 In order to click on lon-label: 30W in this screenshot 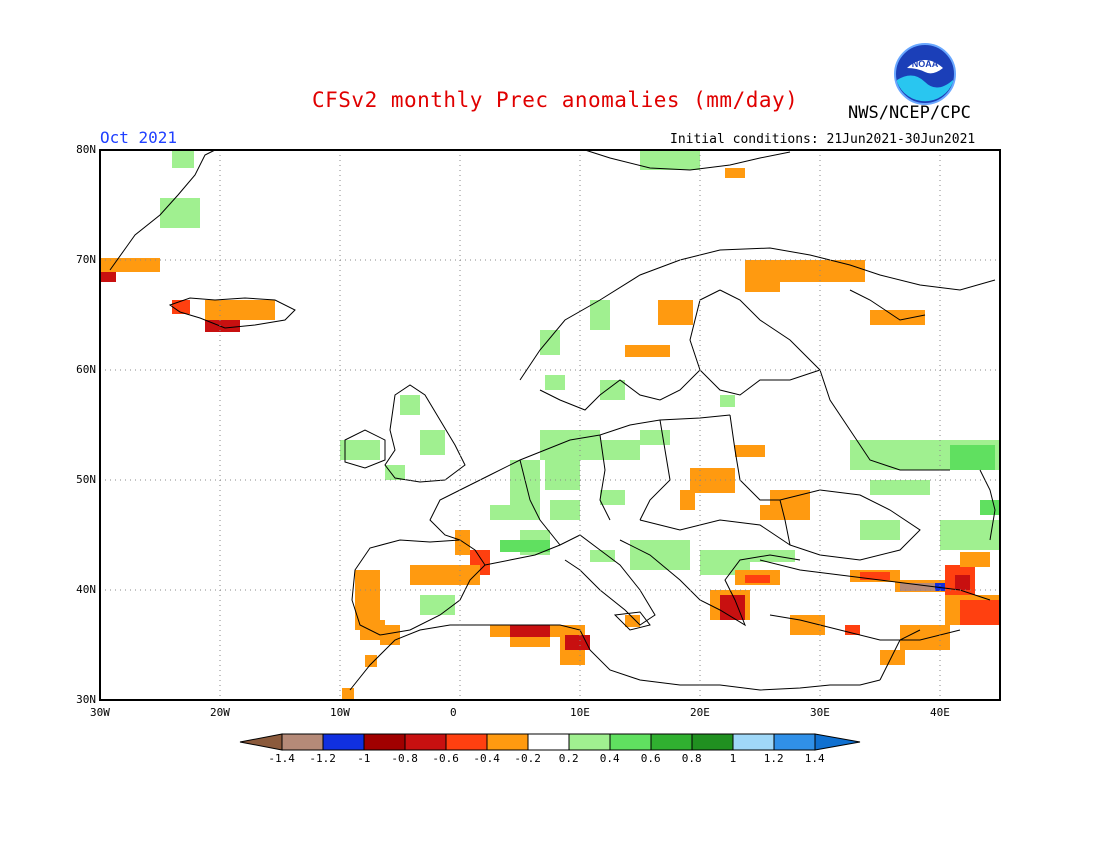, I will do `click(100, 712)`.